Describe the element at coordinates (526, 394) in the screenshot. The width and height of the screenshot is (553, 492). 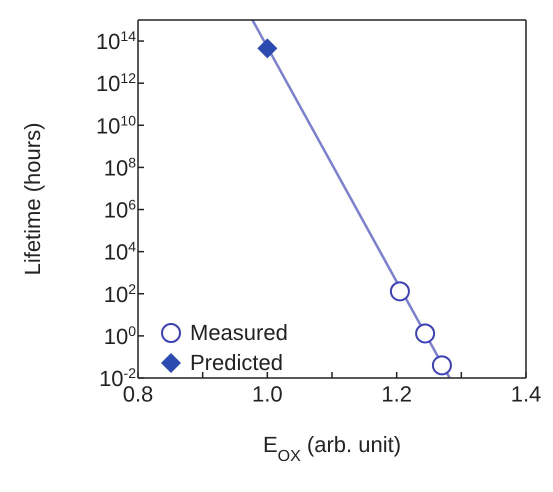
I see `x-tick-label: 1.4` at that location.